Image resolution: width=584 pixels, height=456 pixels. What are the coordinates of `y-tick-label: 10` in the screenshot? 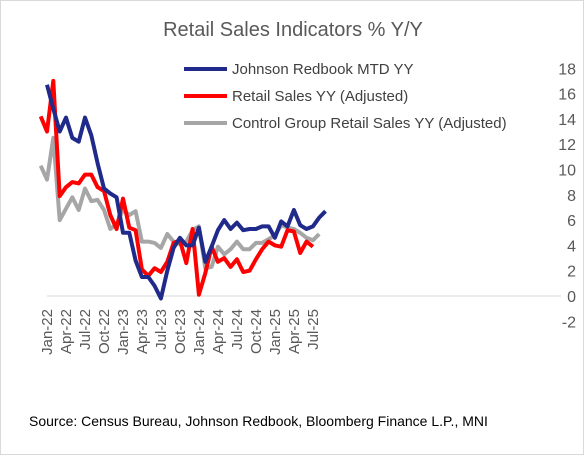 It's located at (567, 171).